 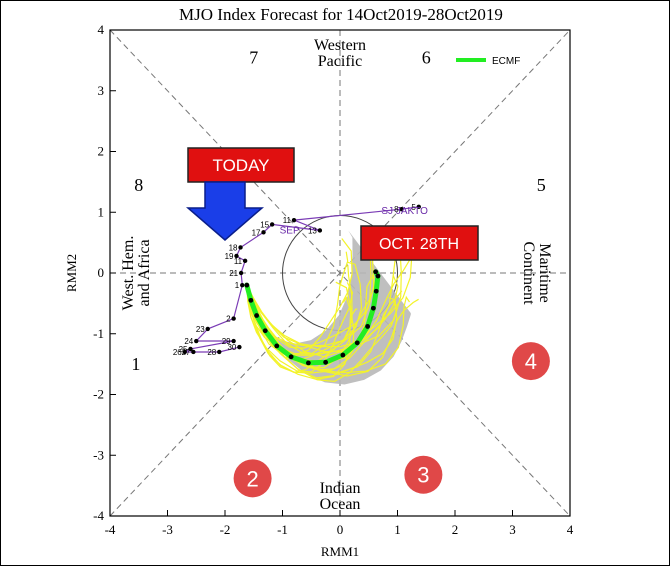 I want to click on phase-number: 5, so click(x=541, y=185).